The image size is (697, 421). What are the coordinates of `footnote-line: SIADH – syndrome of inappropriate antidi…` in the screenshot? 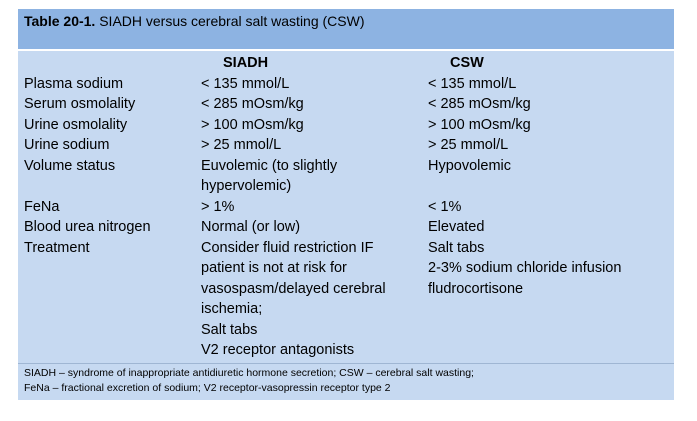 It's located at (249, 372).